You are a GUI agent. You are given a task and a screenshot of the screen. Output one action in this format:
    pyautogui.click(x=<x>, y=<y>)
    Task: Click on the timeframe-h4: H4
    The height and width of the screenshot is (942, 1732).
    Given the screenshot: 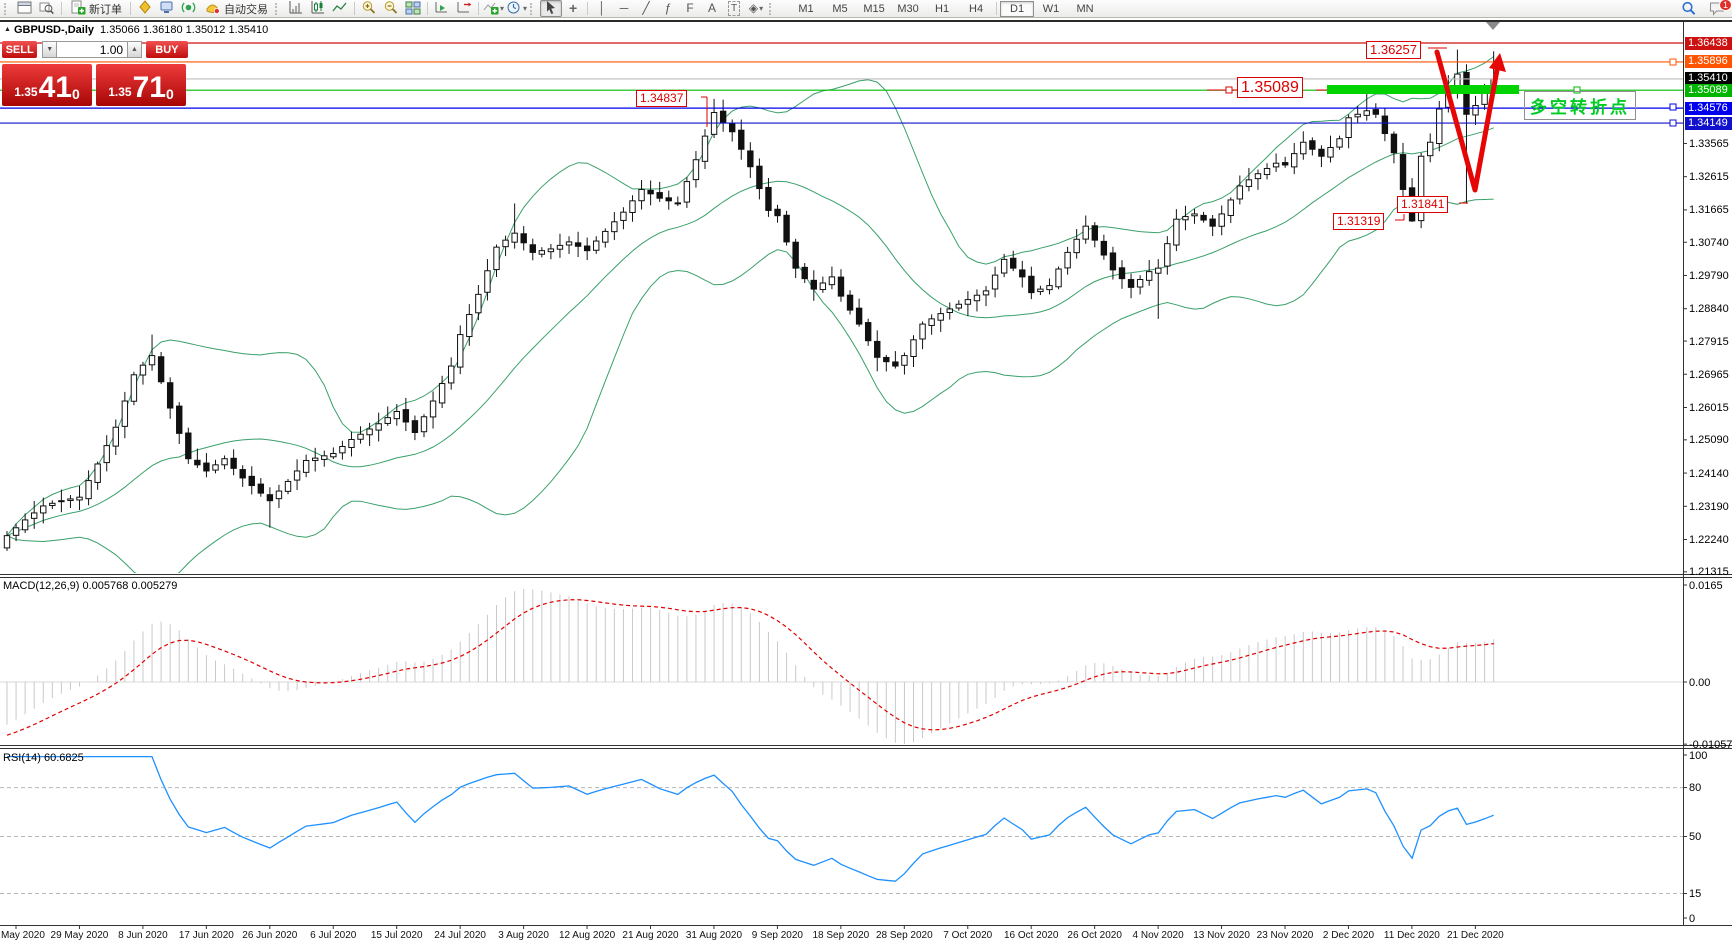 What is the action you would take?
    pyautogui.click(x=976, y=8)
    